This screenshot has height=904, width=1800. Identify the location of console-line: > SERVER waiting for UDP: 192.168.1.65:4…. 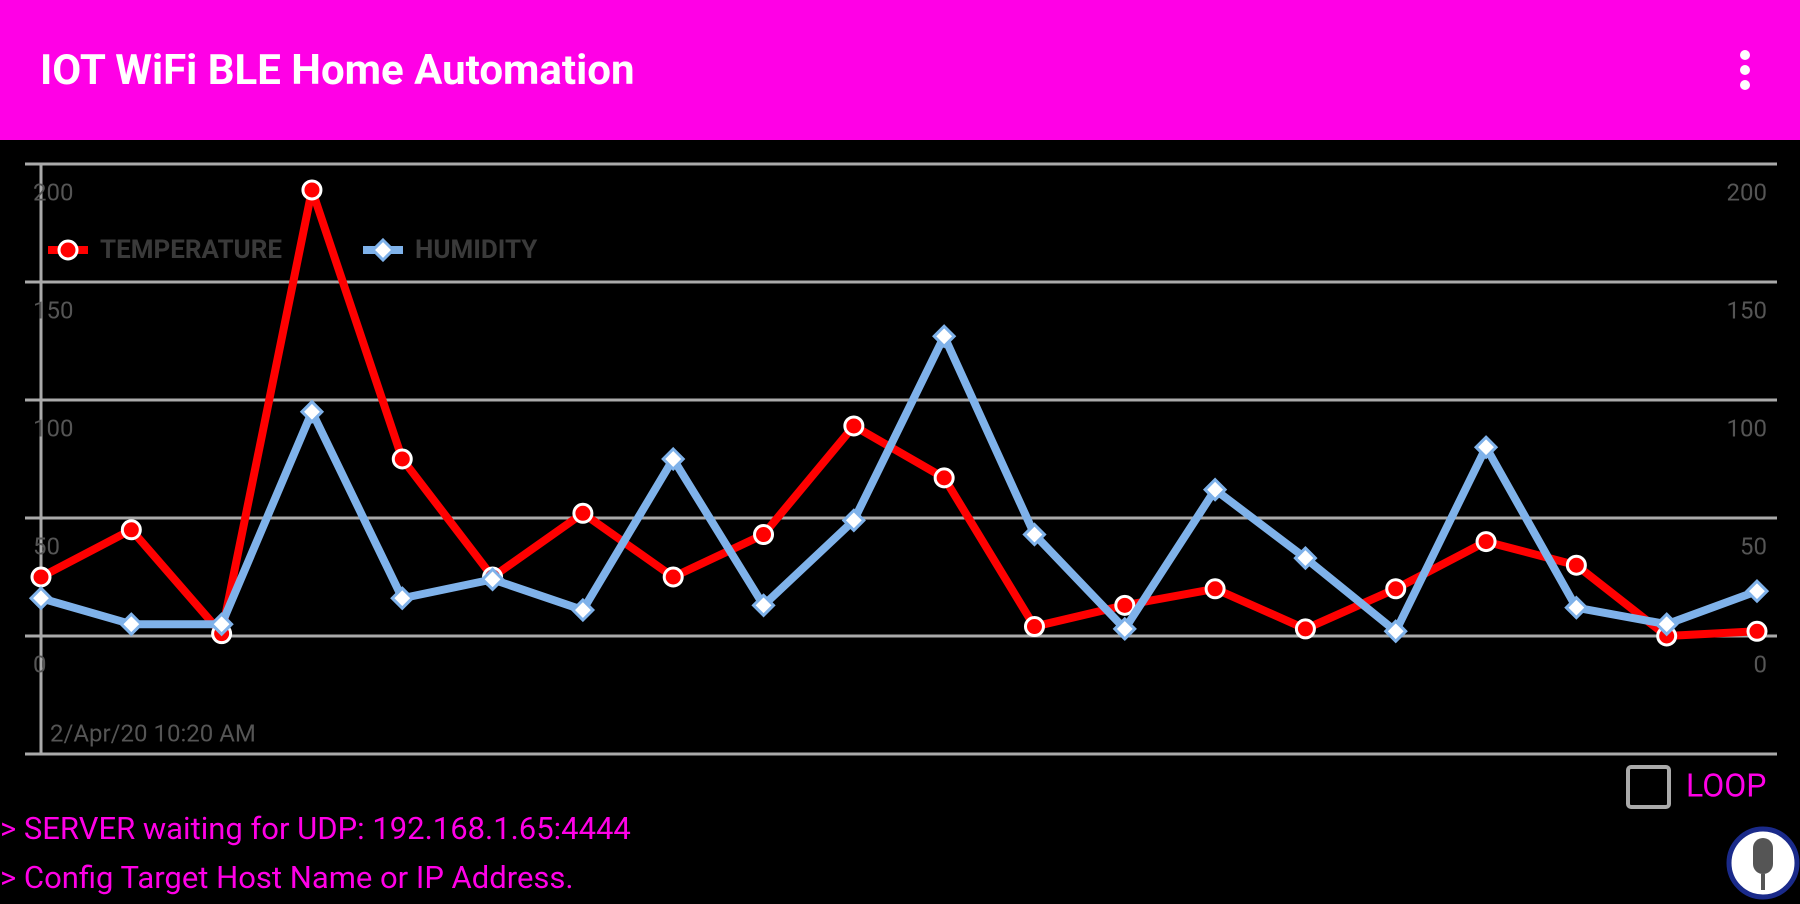
(315, 828).